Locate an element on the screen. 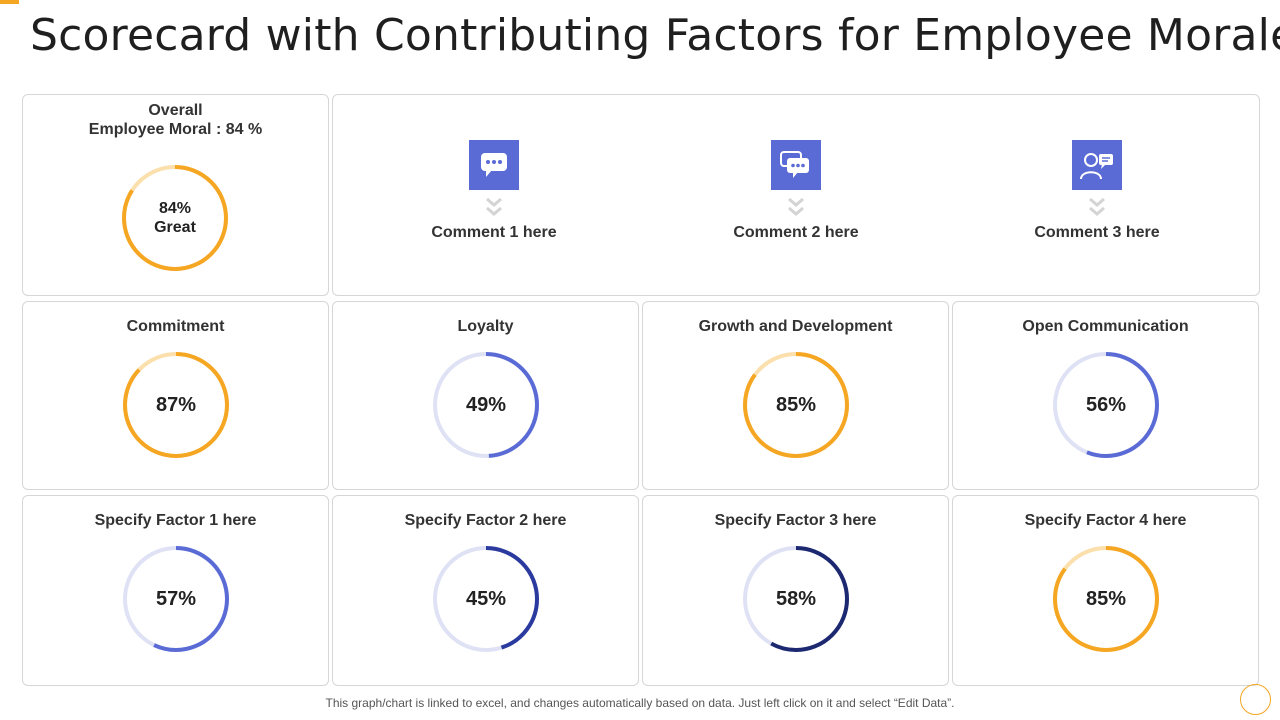 Image resolution: width=1280 pixels, height=720 pixels. overall-title-line2: Employee Moral : 84 % is located at coordinates (175, 129).